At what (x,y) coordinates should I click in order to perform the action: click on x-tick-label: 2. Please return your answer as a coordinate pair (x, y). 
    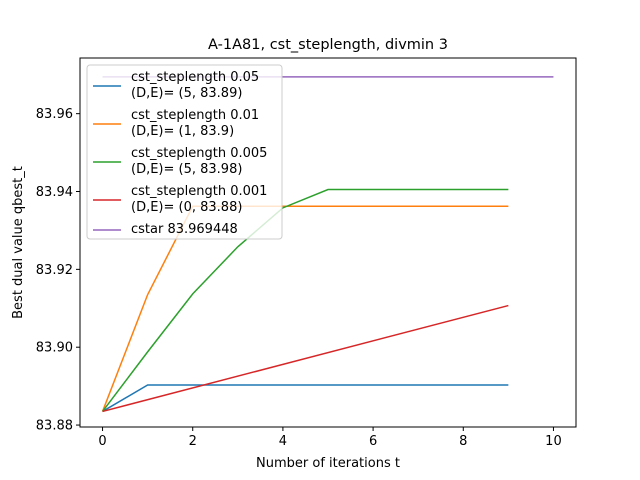
    Looking at the image, I should click on (193, 441).